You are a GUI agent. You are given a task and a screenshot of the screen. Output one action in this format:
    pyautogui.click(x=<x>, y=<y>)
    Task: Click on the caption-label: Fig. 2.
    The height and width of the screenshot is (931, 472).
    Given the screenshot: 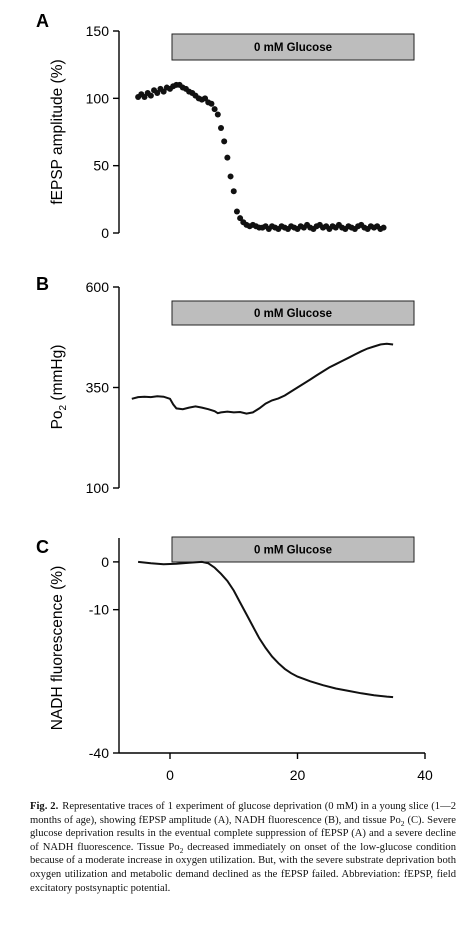 What is the action you would take?
    pyautogui.click(x=44, y=806)
    